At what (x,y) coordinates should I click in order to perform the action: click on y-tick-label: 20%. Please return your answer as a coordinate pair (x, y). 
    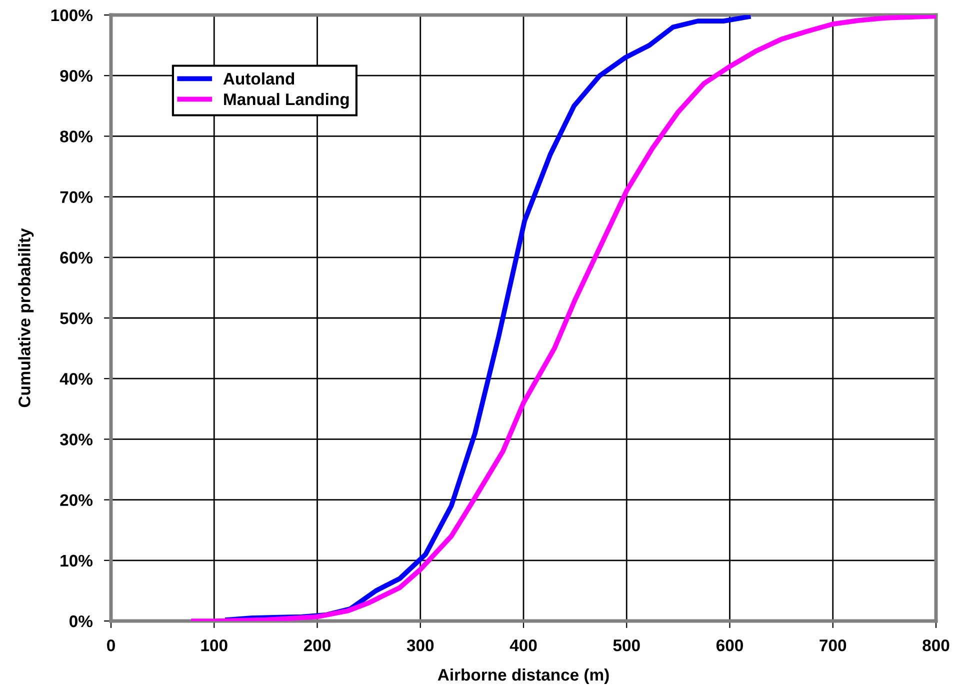
    Looking at the image, I should click on (76, 500).